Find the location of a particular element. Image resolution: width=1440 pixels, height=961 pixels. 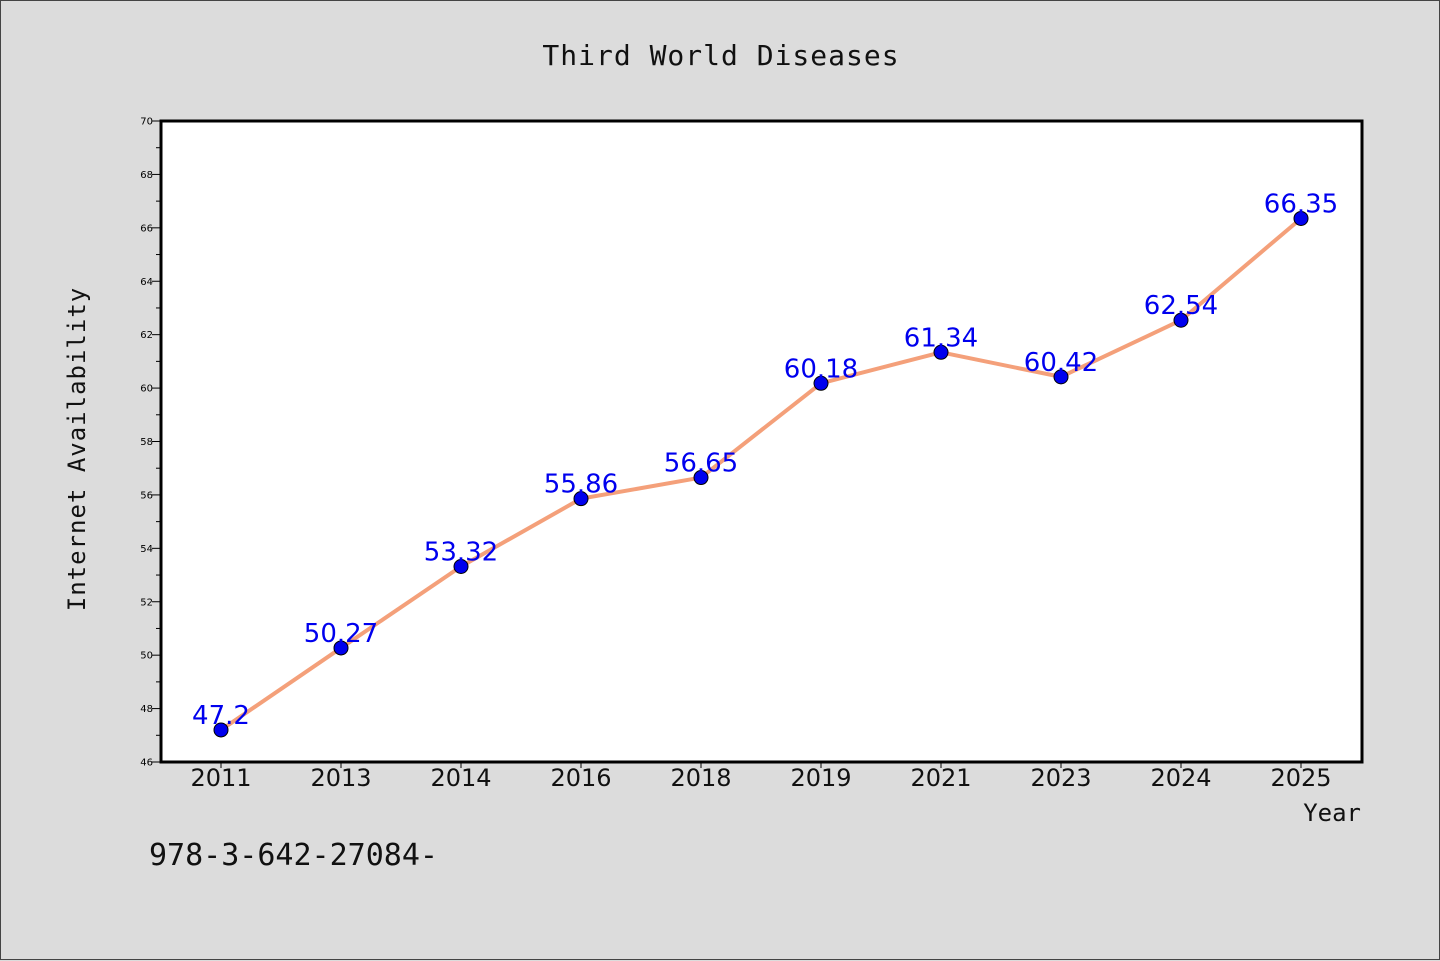

x-tick-label: 2013 is located at coordinates (340, 778).